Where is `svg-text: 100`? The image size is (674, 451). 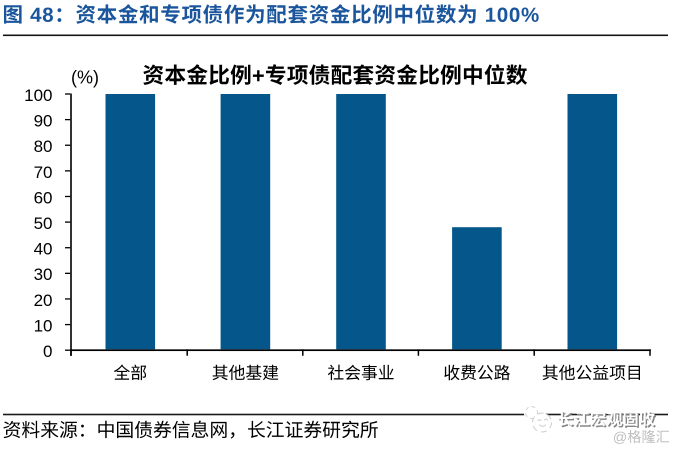 svg-text: 100 is located at coordinates (38, 95).